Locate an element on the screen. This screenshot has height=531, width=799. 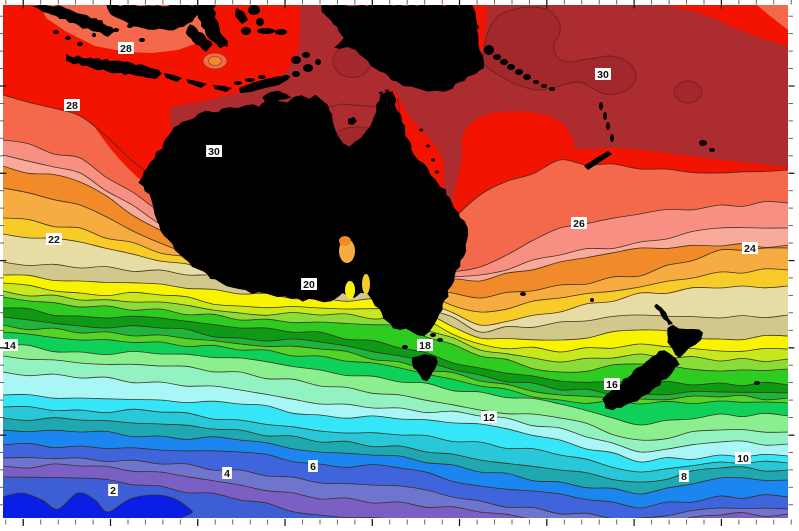
svg-text: 24 is located at coordinates (750, 249).